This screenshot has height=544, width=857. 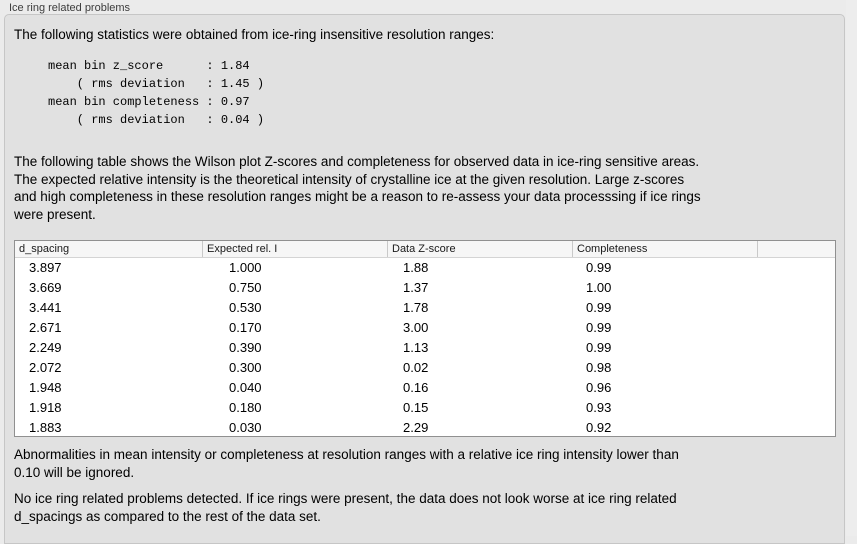 What do you see at coordinates (416, 307) in the screenshot?
I see `table-cell: 1.78` at bounding box center [416, 307].